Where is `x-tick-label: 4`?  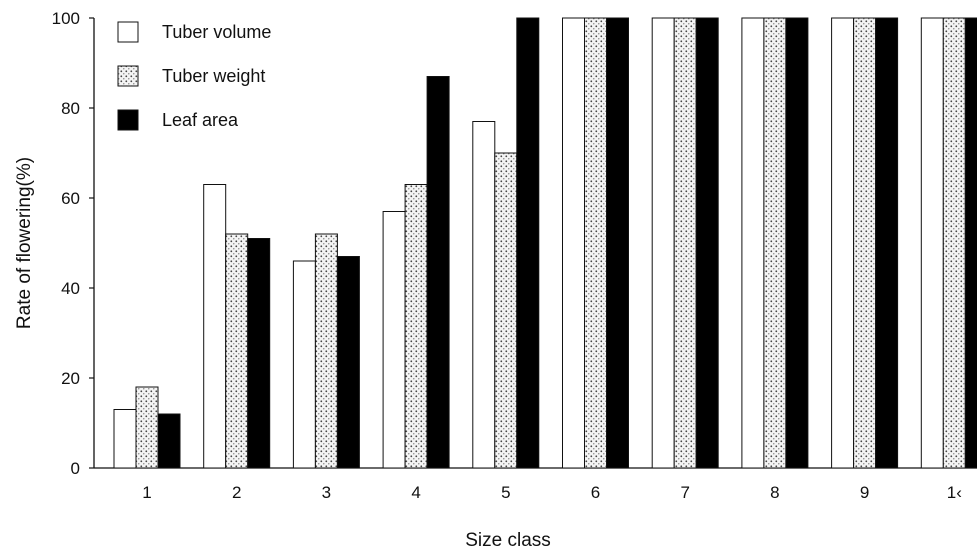 x-tick-label: 4 is located at coordinates (415, 492).